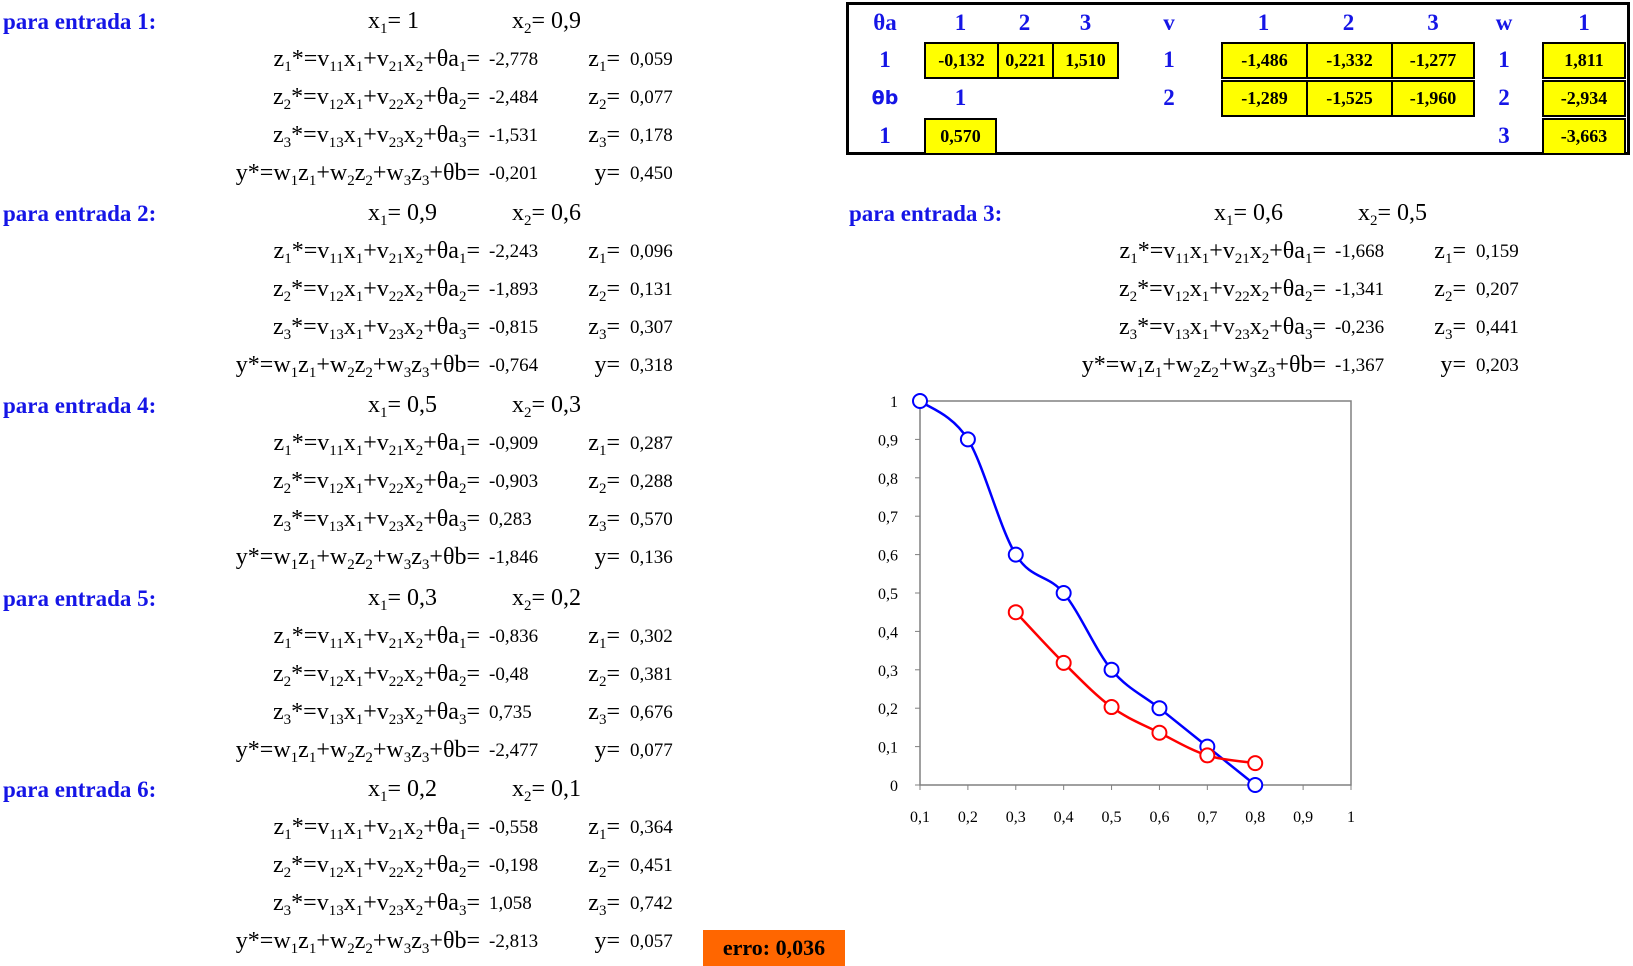  What do you see at coordinates (590, 675) in the screenshot?
I see `output-label: z2=` at bounding box center [590, 675].